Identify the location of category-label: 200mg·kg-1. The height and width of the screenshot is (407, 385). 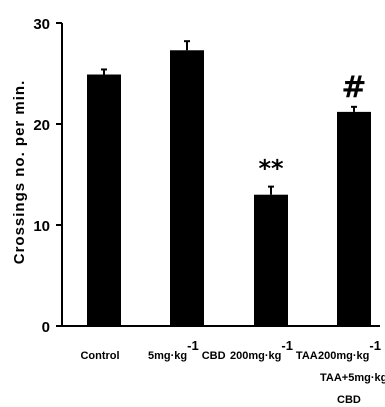
(349, 350).